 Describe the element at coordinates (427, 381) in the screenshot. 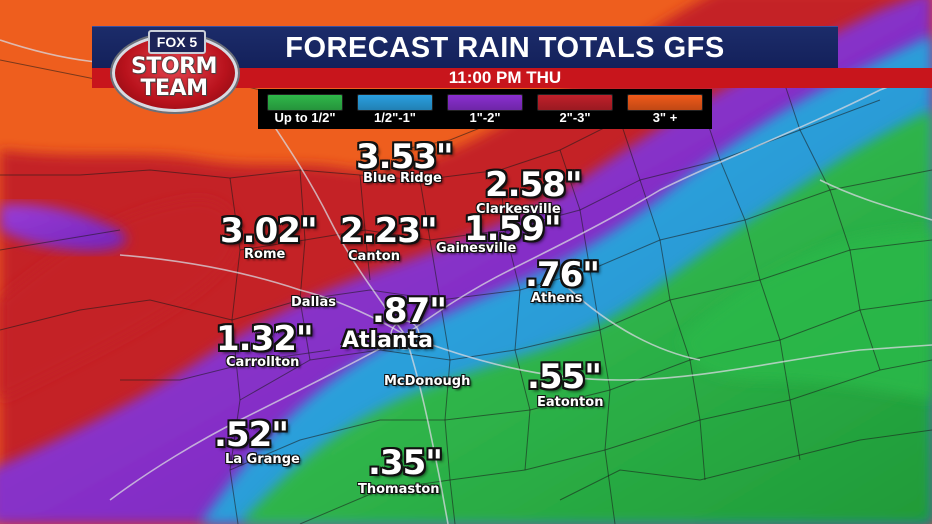

I see `city-mcdonough: McDonough` at that location.